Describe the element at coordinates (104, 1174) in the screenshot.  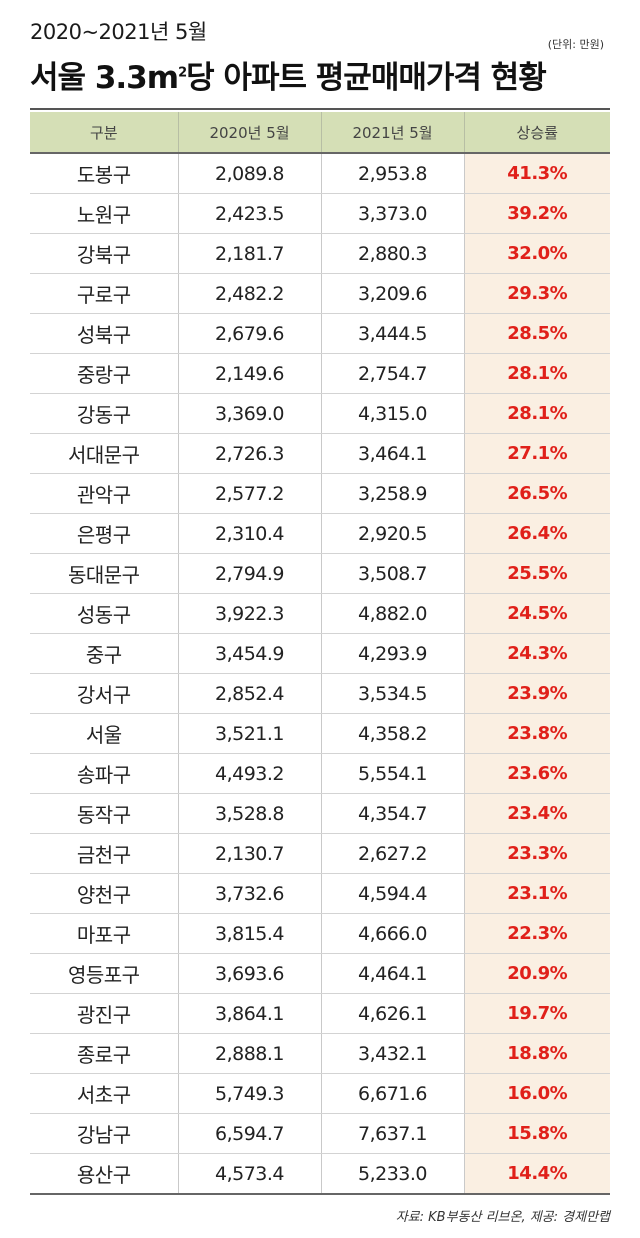
I see `district-cell: 용산구` at that location.